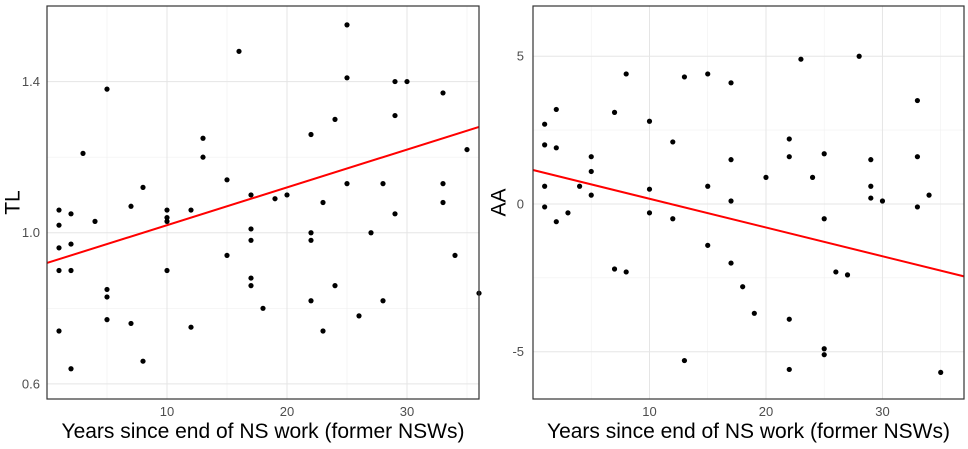 The width and height of the screenshot is (968, 449). What do you see at coordinates (748, 223) in the screenshot?
I see `regression-line` at bounding box center [748, 223].